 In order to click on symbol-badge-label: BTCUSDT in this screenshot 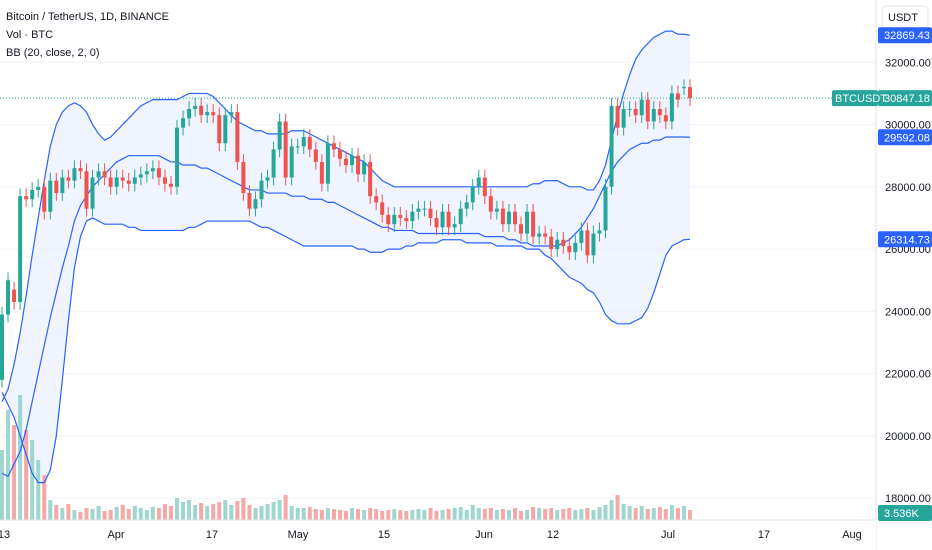, I will do `click(861, 99)`.